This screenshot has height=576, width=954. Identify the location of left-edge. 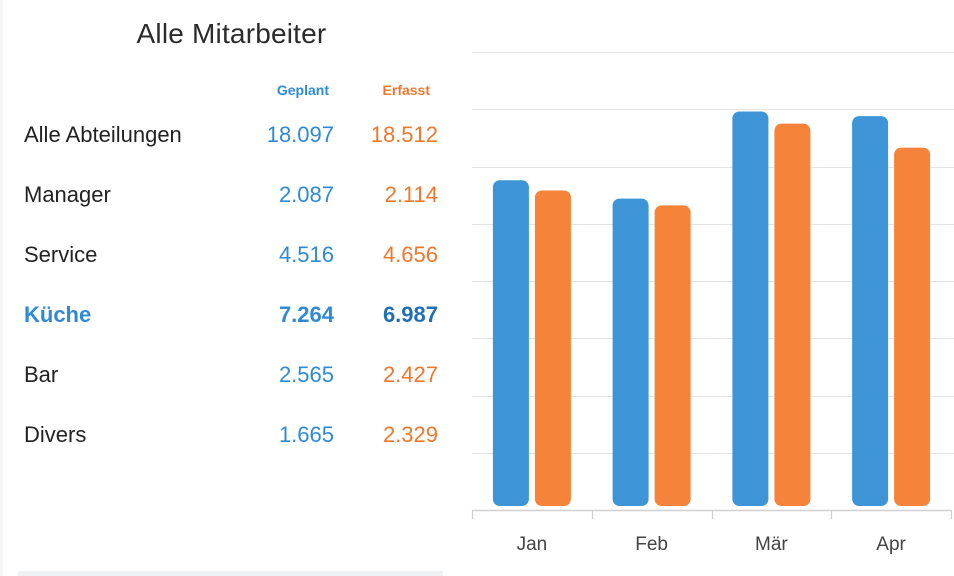
(1, 288).